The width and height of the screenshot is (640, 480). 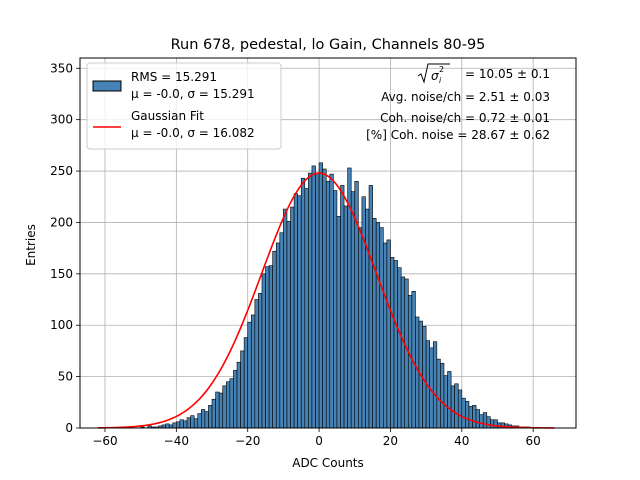 What do you see at coordinates (461, 441) in the screenshot?
I see `x-tick-label: 40` at bounding box center [461, 441].